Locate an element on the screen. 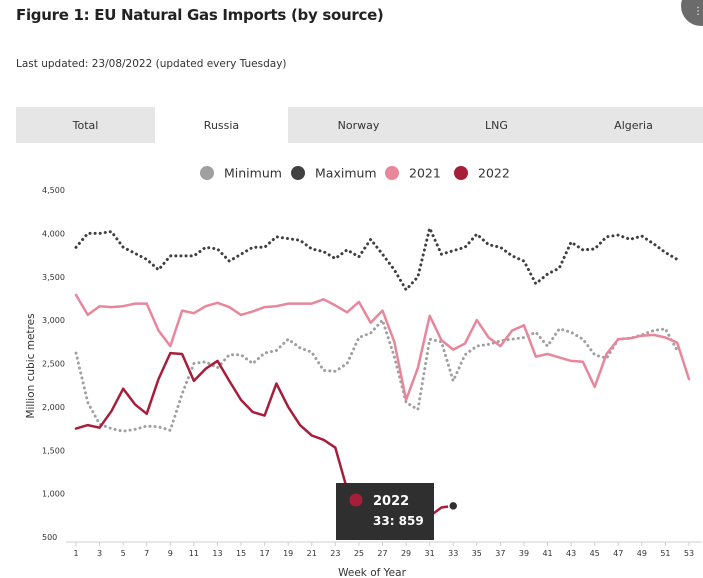 The image size is (703, 578). series-line-maximum is located at coordinates (376, 259).